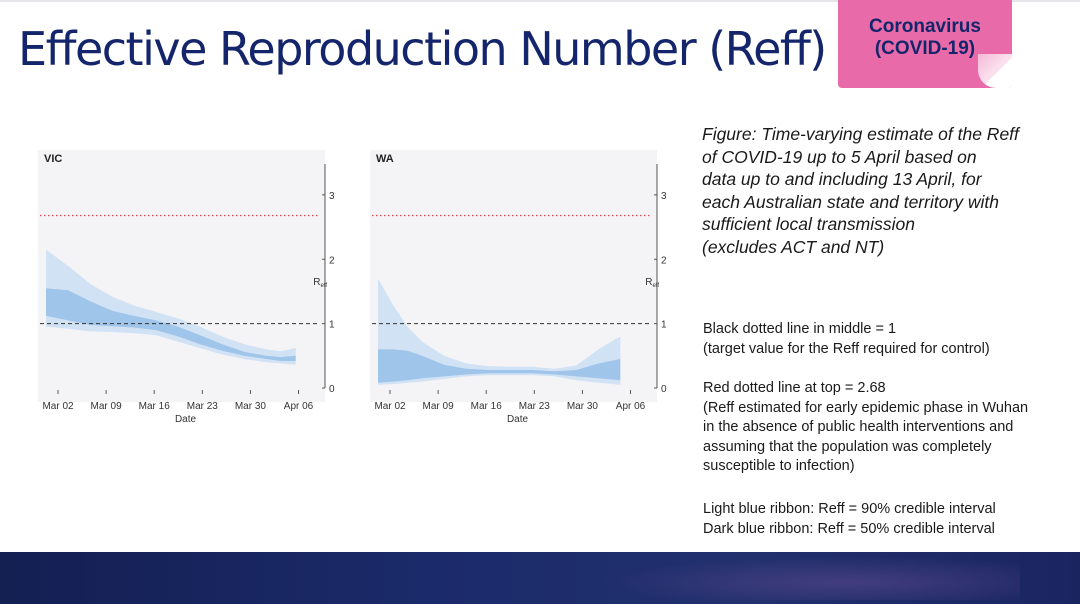 The image size is (1080, 604). I want to click on caption-line: (excludes ACT and NT), so click(793, 246).